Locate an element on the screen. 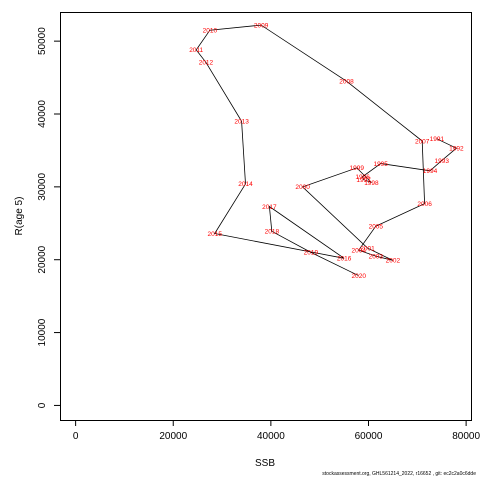 The width and height of the screenshot is (480, 480). year-label-2007: 2007 is located at coordinates (422, 141).